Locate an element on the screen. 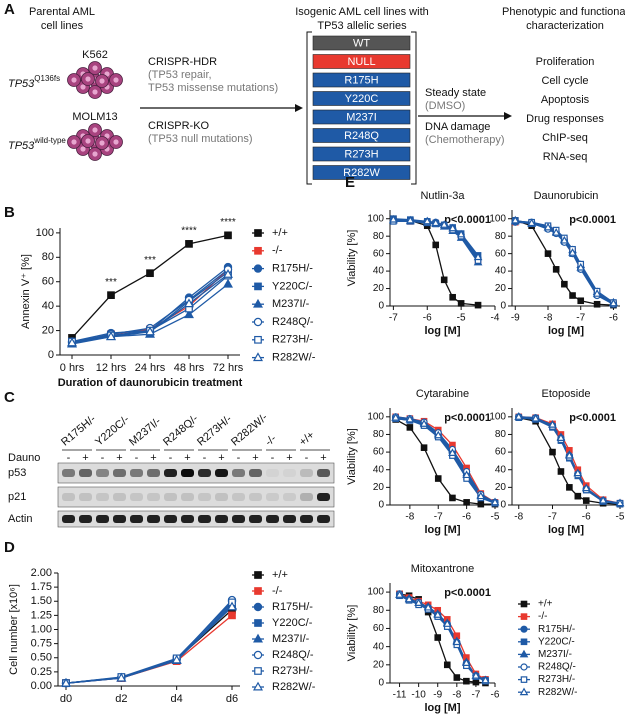  y-axis-label: Annexin V⁺ [%] is located at coordinates (26, 291).